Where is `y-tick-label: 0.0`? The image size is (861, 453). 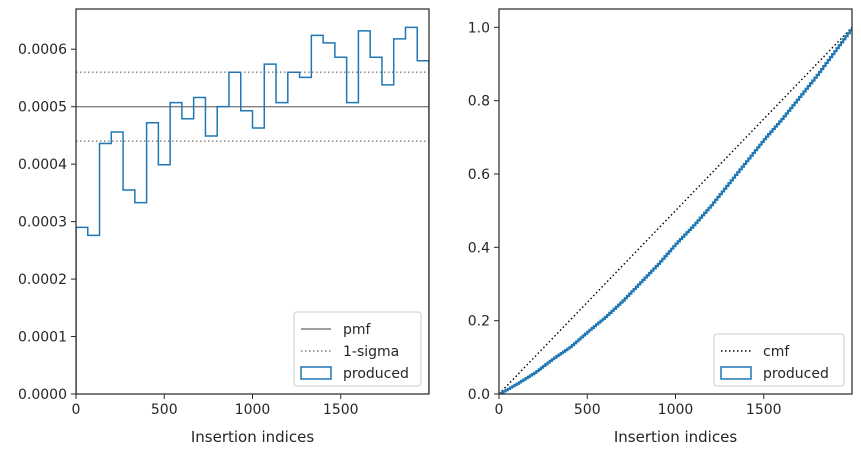 y-tick-label: 0.0 is located at coordinates (479, 395).